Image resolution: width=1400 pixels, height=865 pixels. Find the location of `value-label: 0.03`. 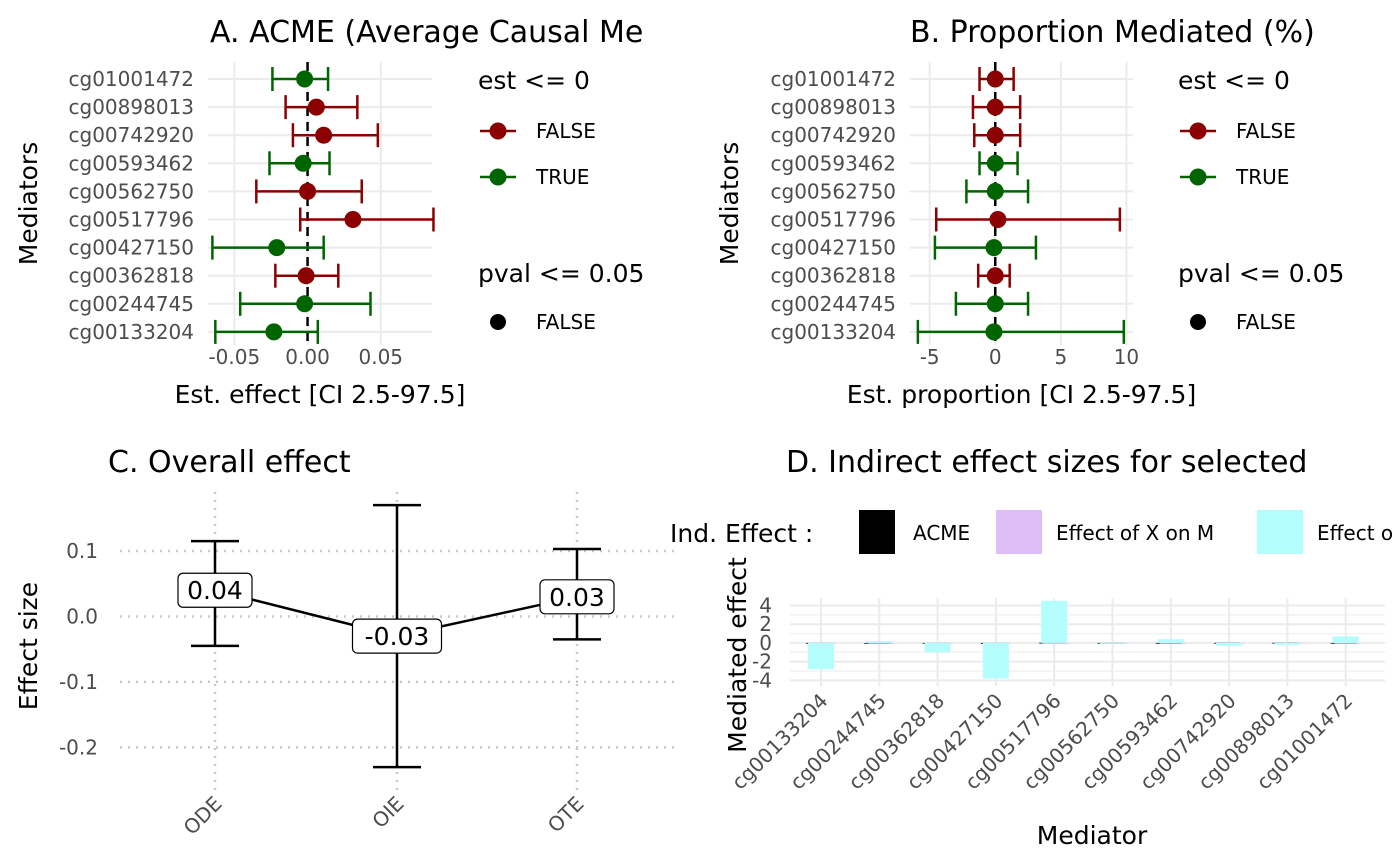

value-label: 0.03 is located at coordinates (577, 597).